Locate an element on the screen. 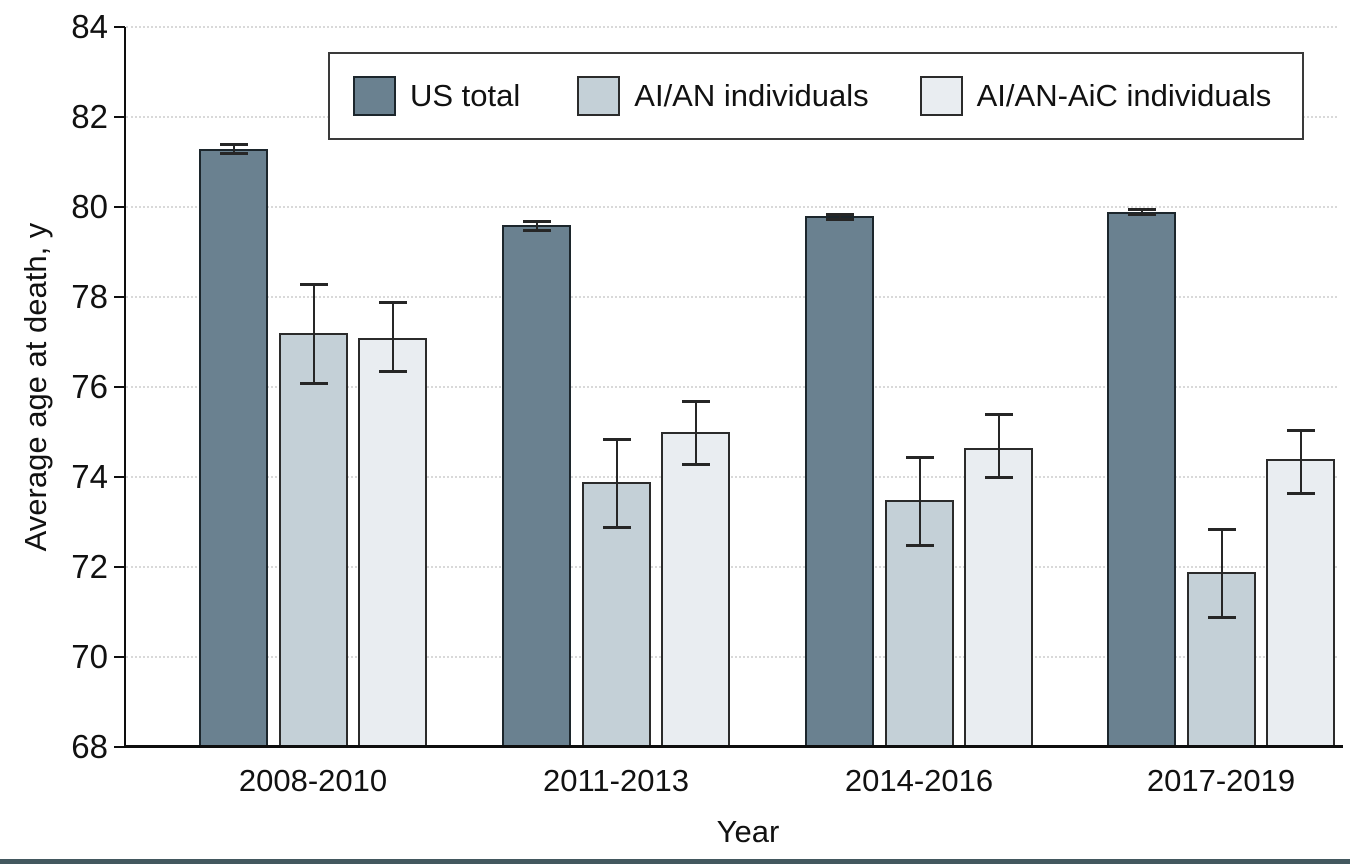 This screenshot has width=1350, height=866. legend-item-us-total: US total is located at coordinates (436, 96).